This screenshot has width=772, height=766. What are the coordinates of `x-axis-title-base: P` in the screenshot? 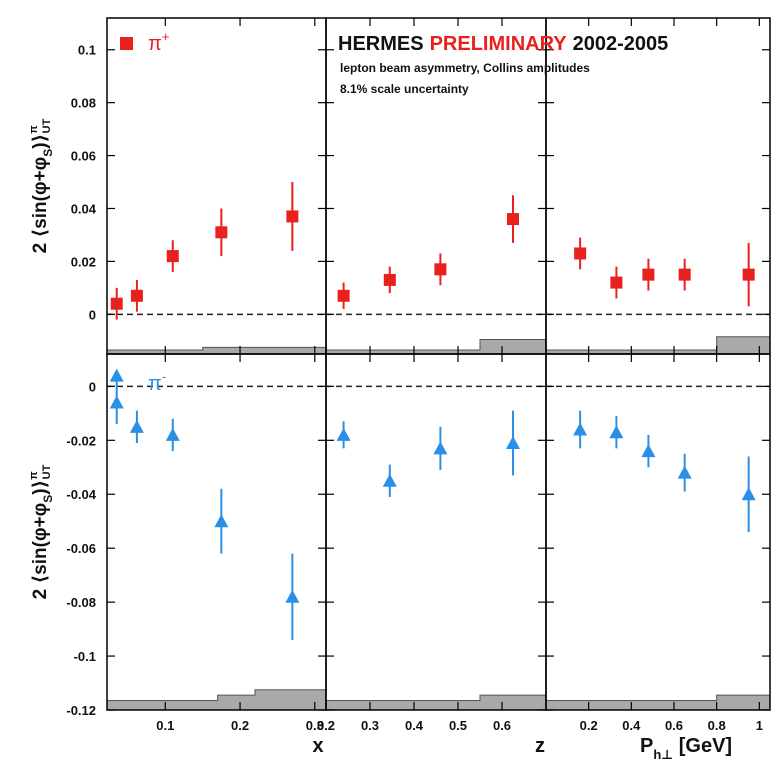 It's located at (646, 746).